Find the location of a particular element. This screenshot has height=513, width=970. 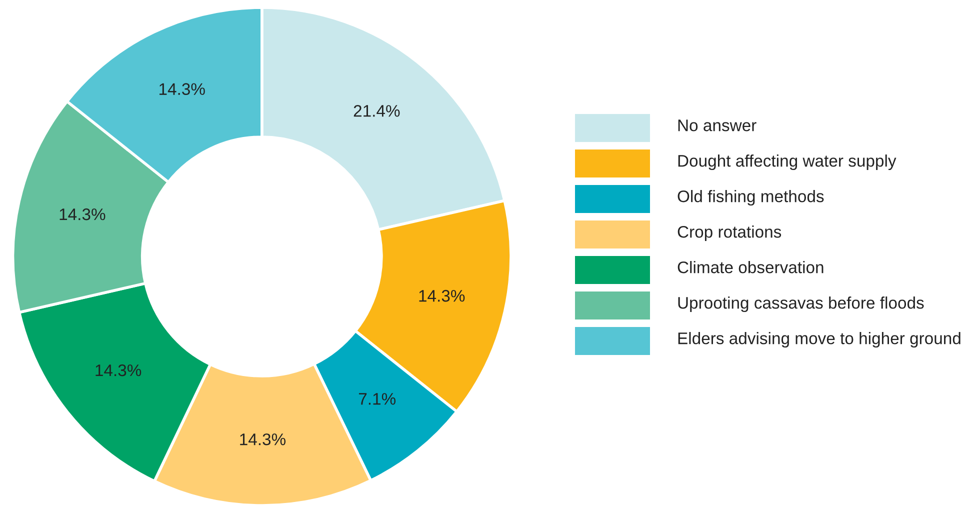

legend-label: No answer is located at coordinates (717, 126).